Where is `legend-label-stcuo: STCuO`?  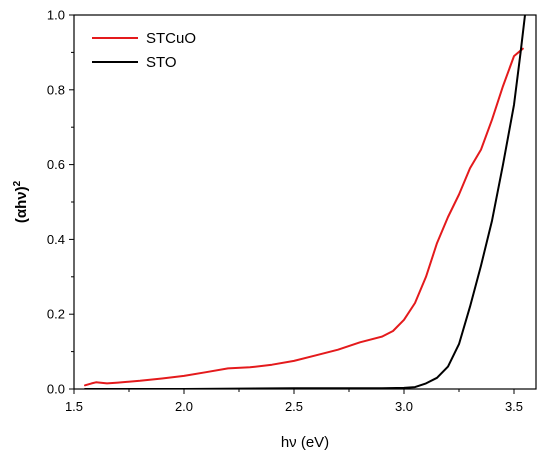 legend-label-stcuo: STCuO is located at coordinates (171, 38).